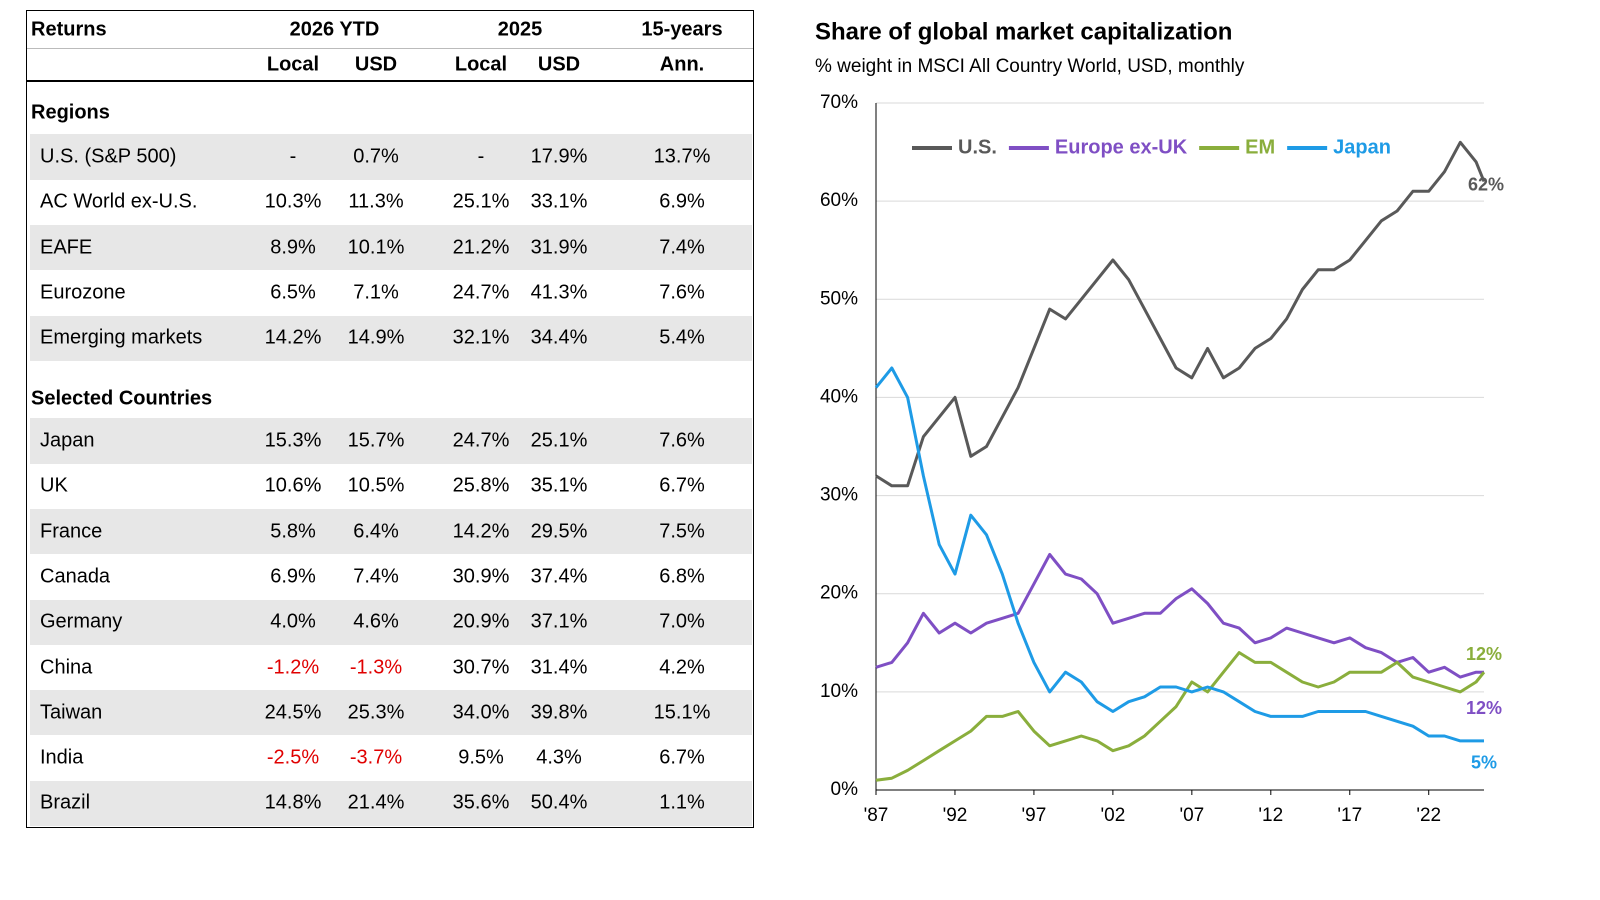 This screenshot has height=900, width=1600. Describe the element at coordinates (1034, 815) in the screenshot. I see `x-tick-label: '97` at that location.